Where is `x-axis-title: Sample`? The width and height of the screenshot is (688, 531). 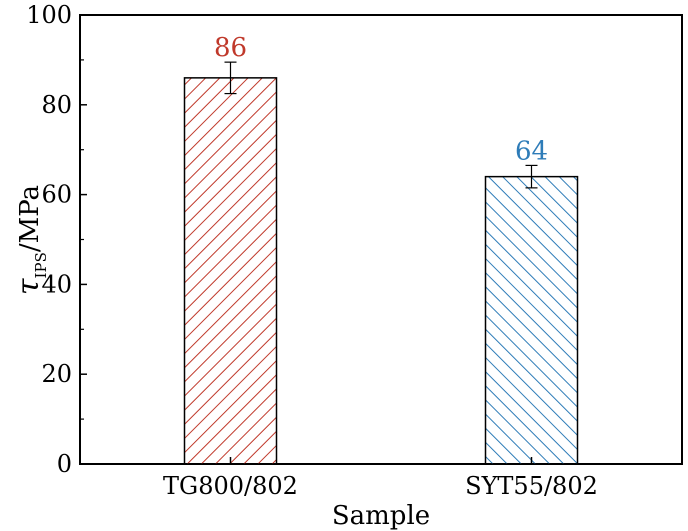 x-axis-title: Sample is located at coordinates (381, 516).